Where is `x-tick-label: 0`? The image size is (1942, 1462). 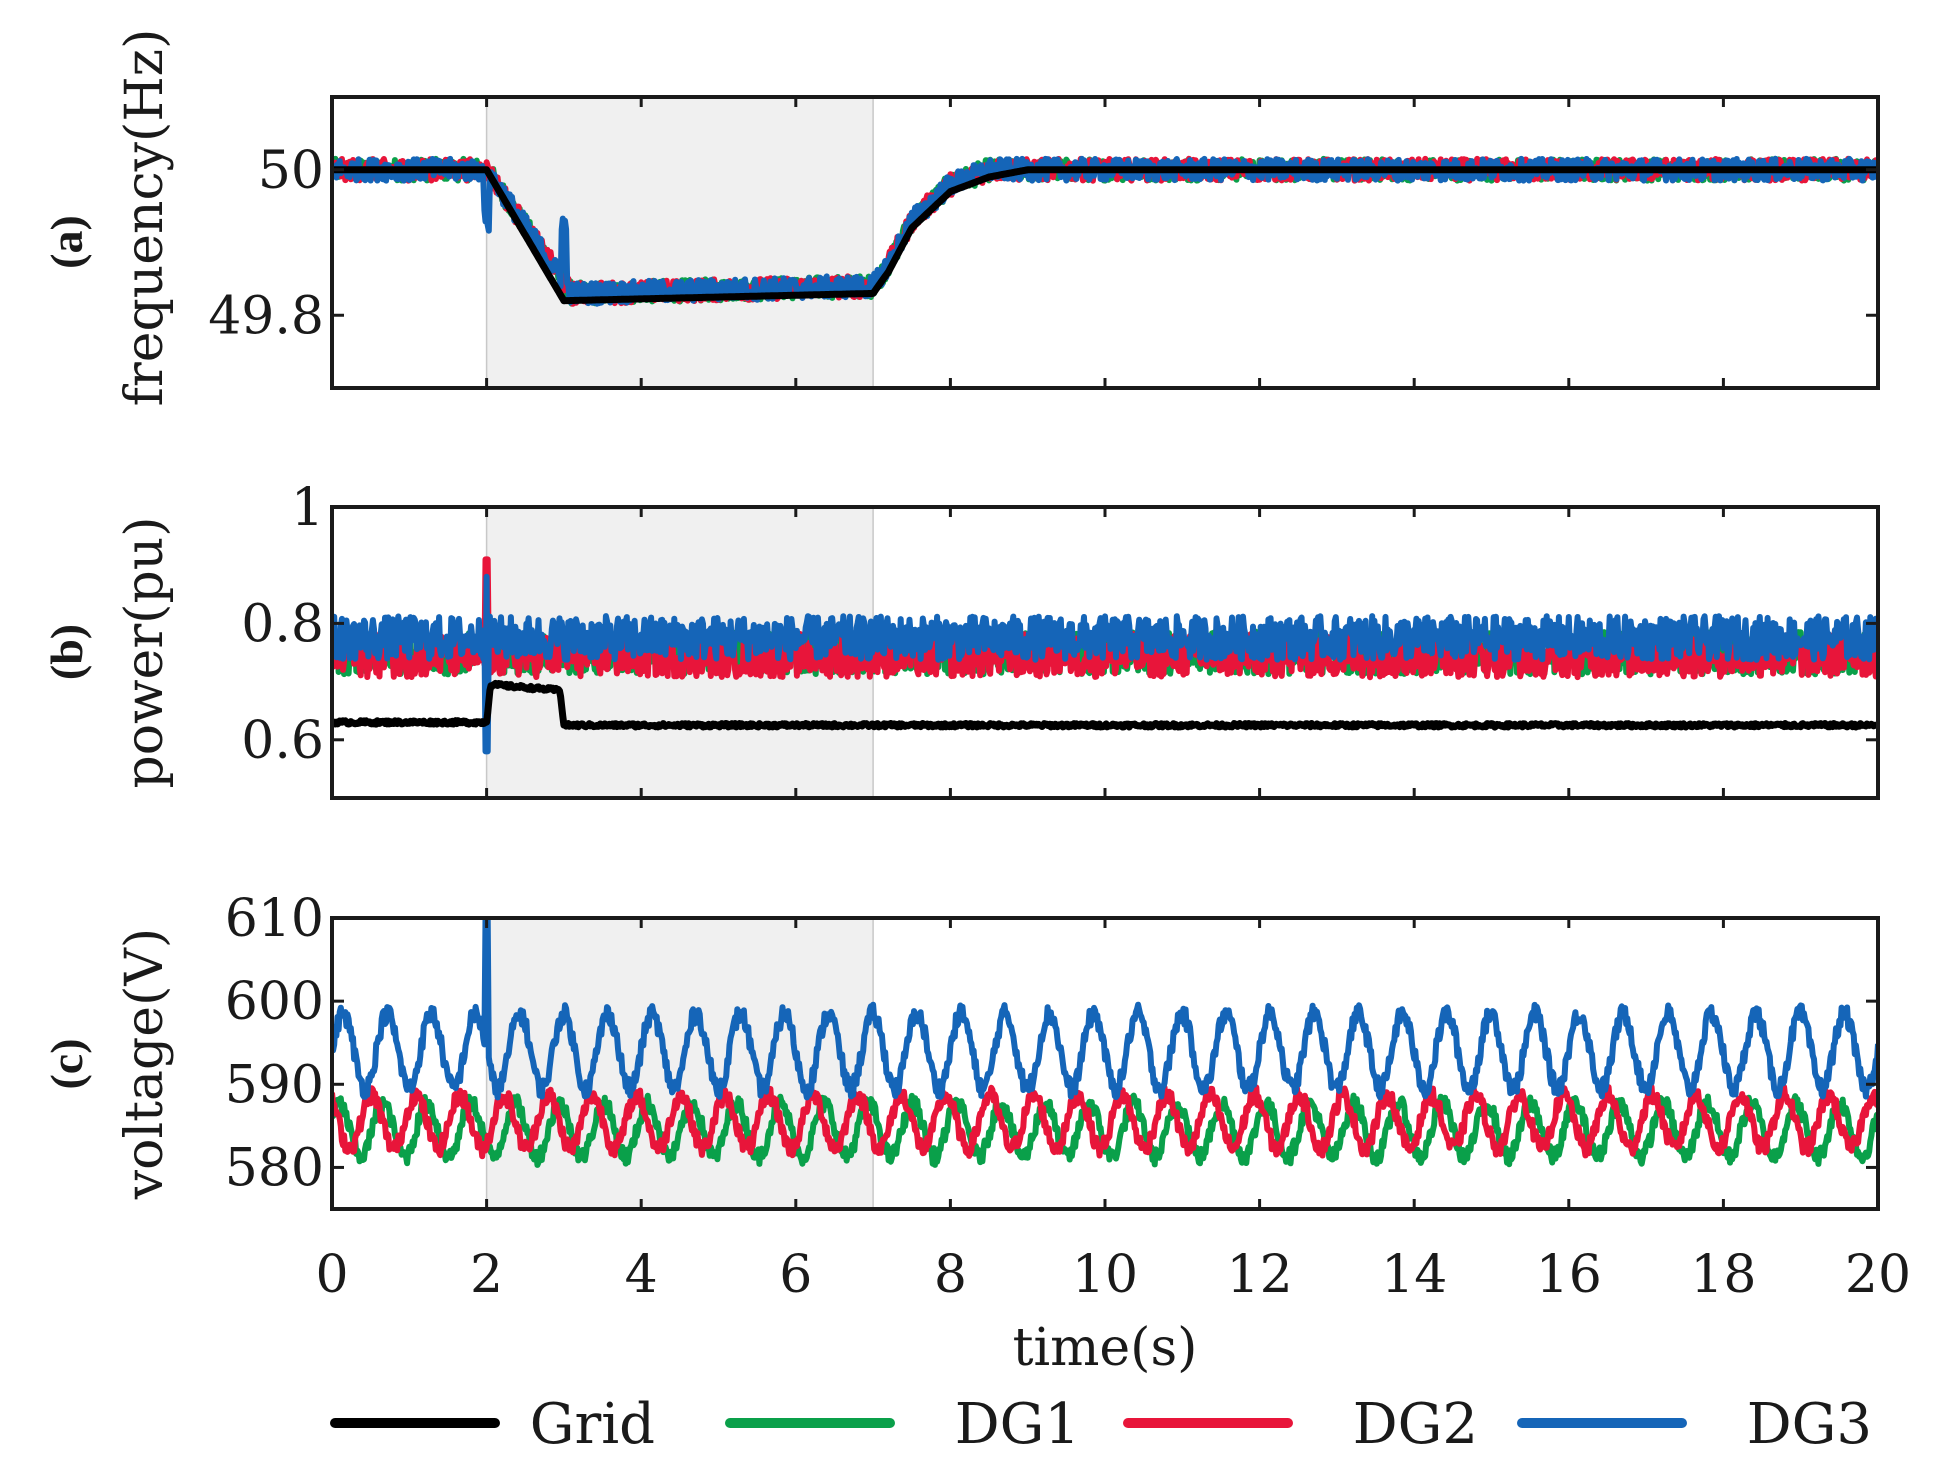 x-tick-label: 0 is located at coordinates (331, 1275).